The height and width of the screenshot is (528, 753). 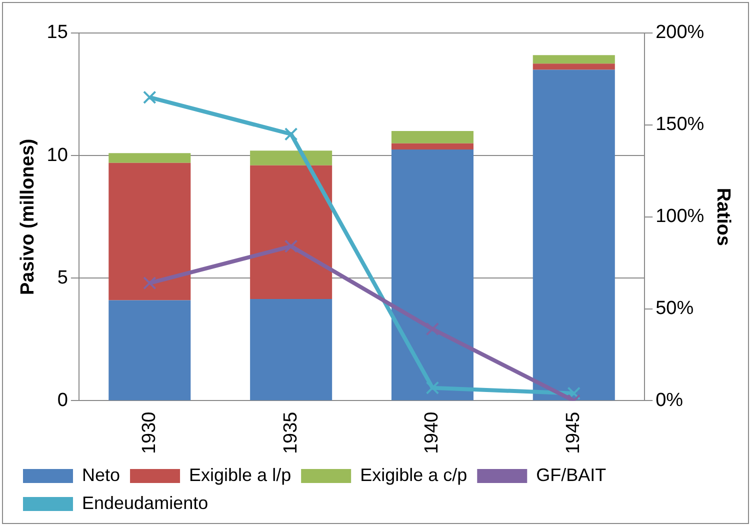 What do you see at coordinates (145, 502) in the screenshot?
I see `legend-label: Endeudamiento` at bounding box center [145, 502].